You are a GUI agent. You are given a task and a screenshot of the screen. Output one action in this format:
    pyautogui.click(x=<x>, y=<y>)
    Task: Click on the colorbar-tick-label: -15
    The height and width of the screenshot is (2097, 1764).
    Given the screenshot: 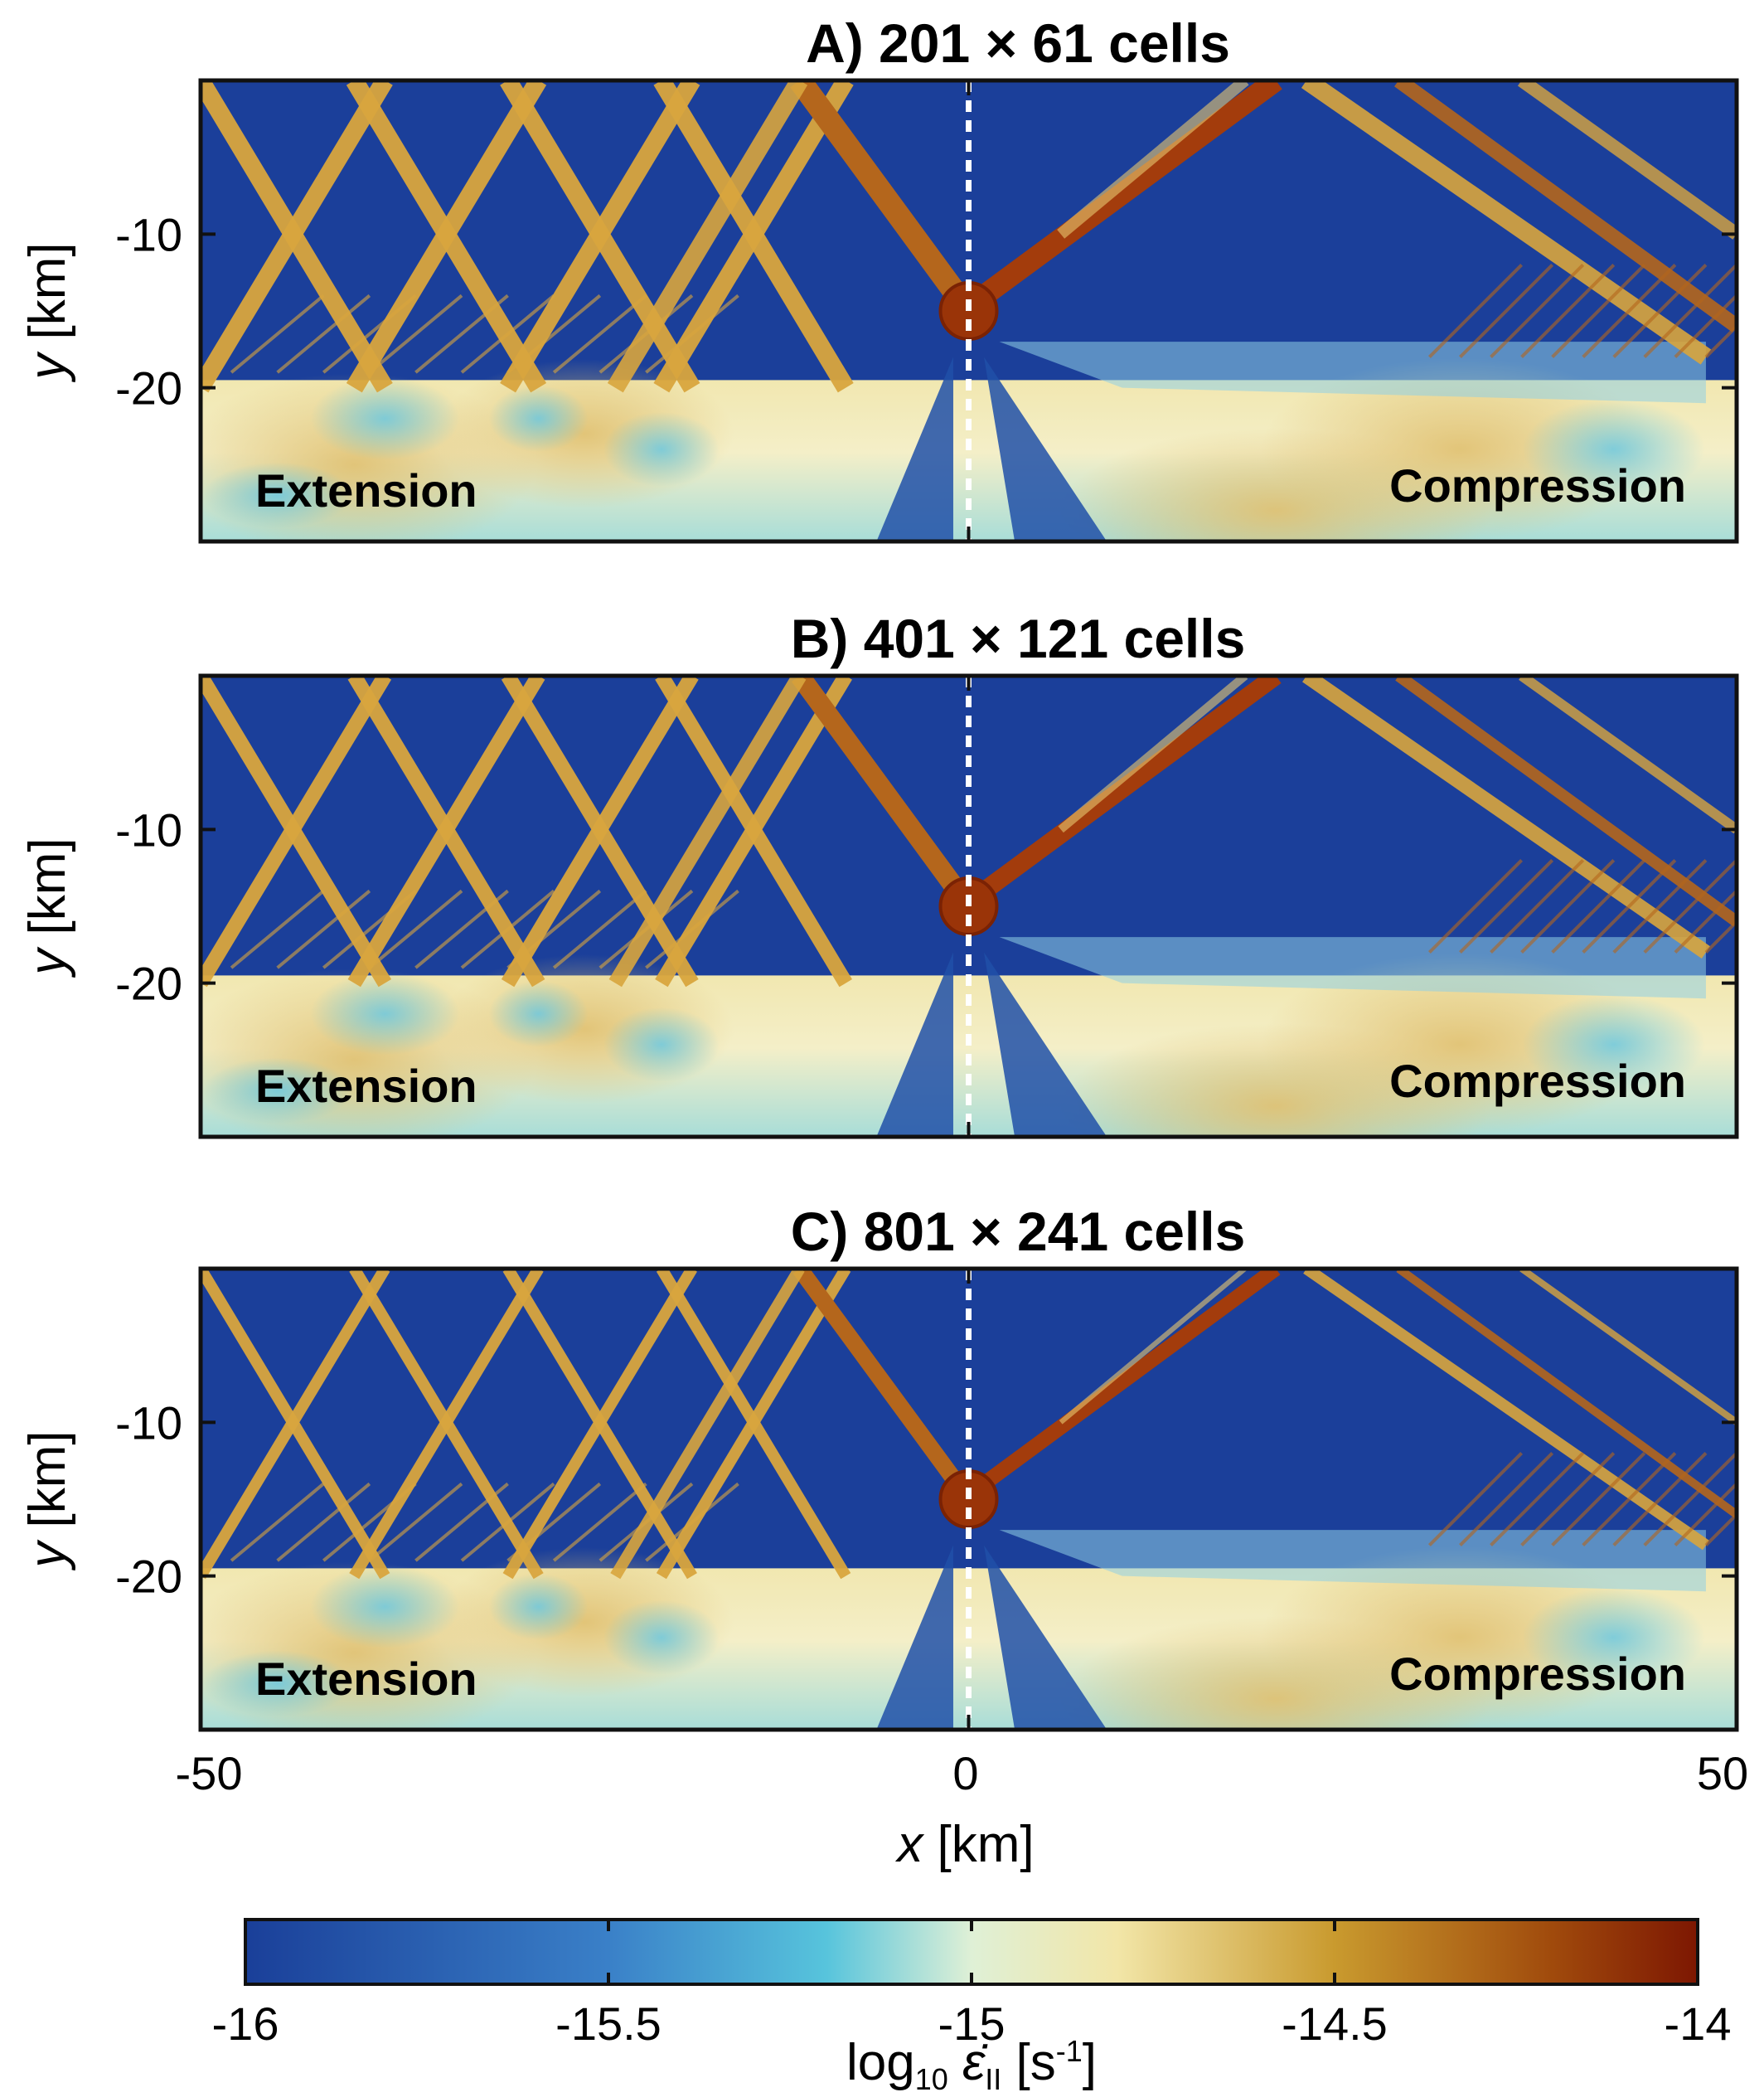 What is the action you would take?
    pyautogui.click(x=972, y=2023)
    